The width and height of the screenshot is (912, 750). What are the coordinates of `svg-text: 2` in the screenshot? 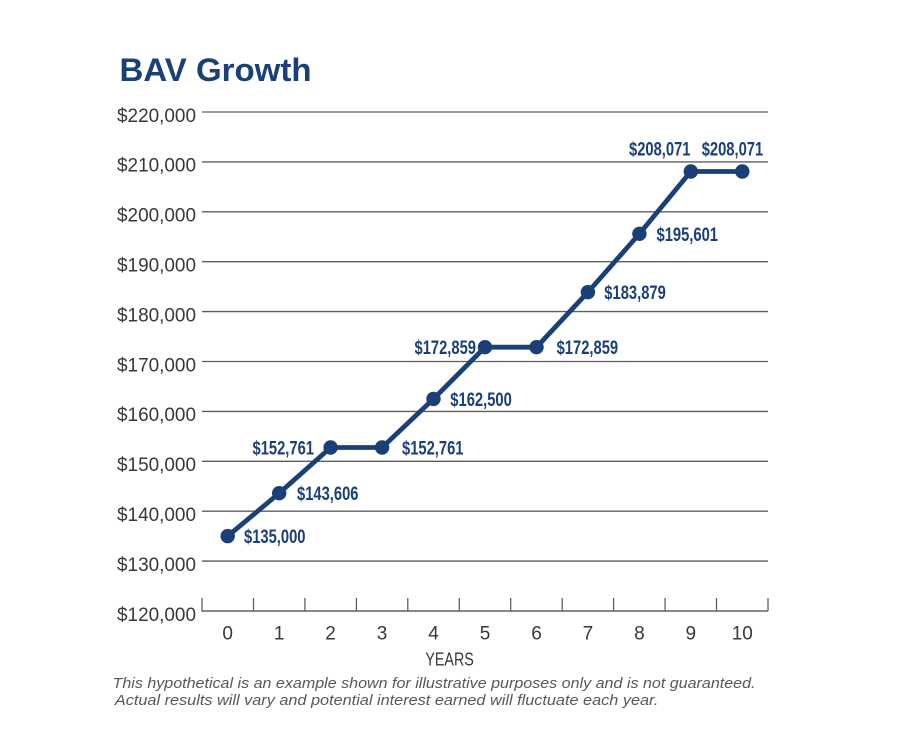 It's located at (330, 634).